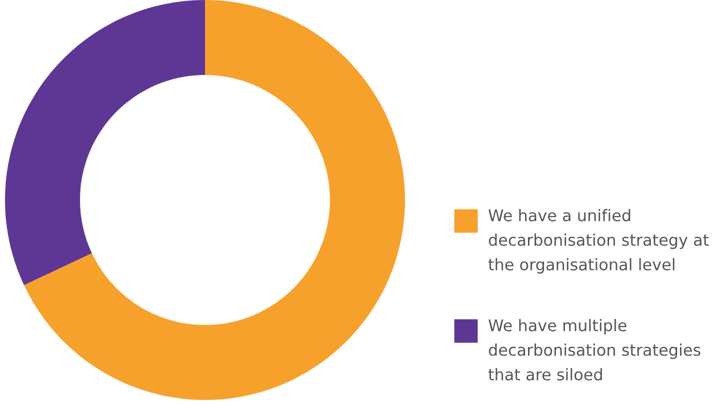  What do you see at coordinates (598, 241) in the screenshot?
I see `legend-label: We have a unified decarbonisation strategy at the organisational level` at bounding box center [598, 241].